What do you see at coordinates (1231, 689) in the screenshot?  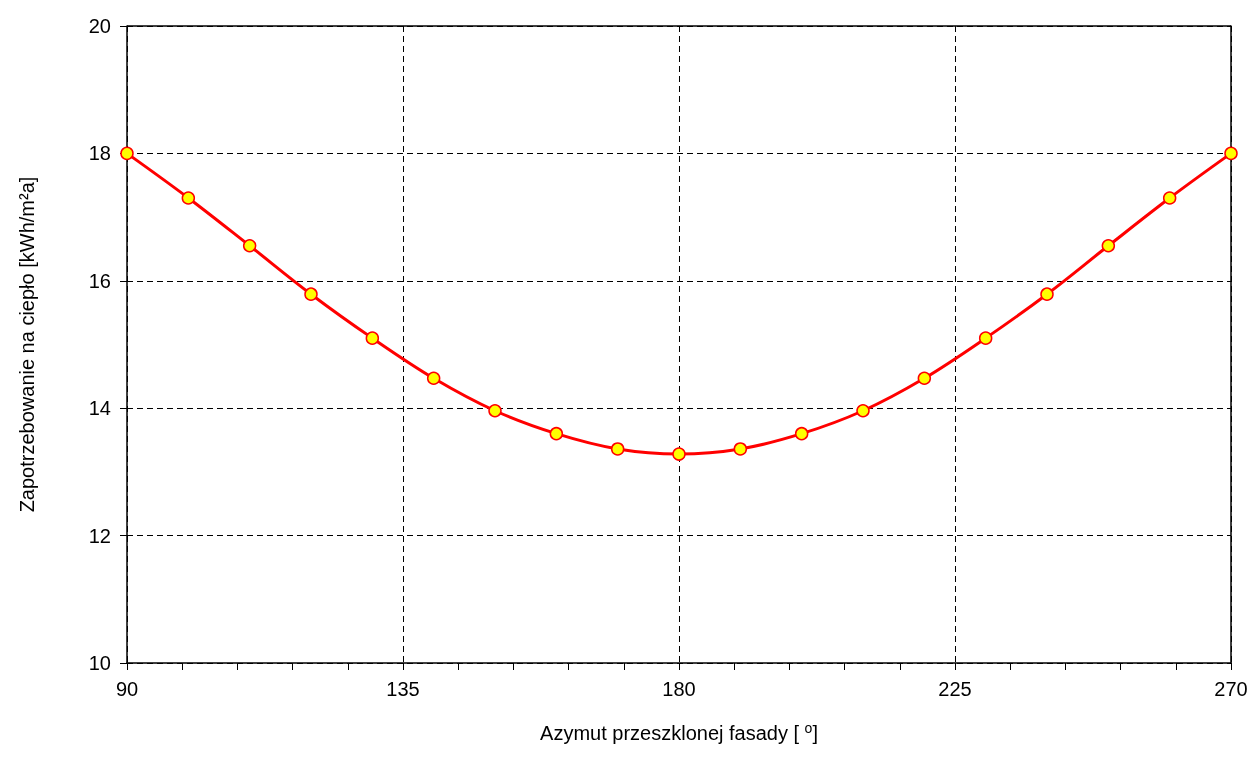 I see `x-tick-label: 270` at bounding box center [1231, 689].